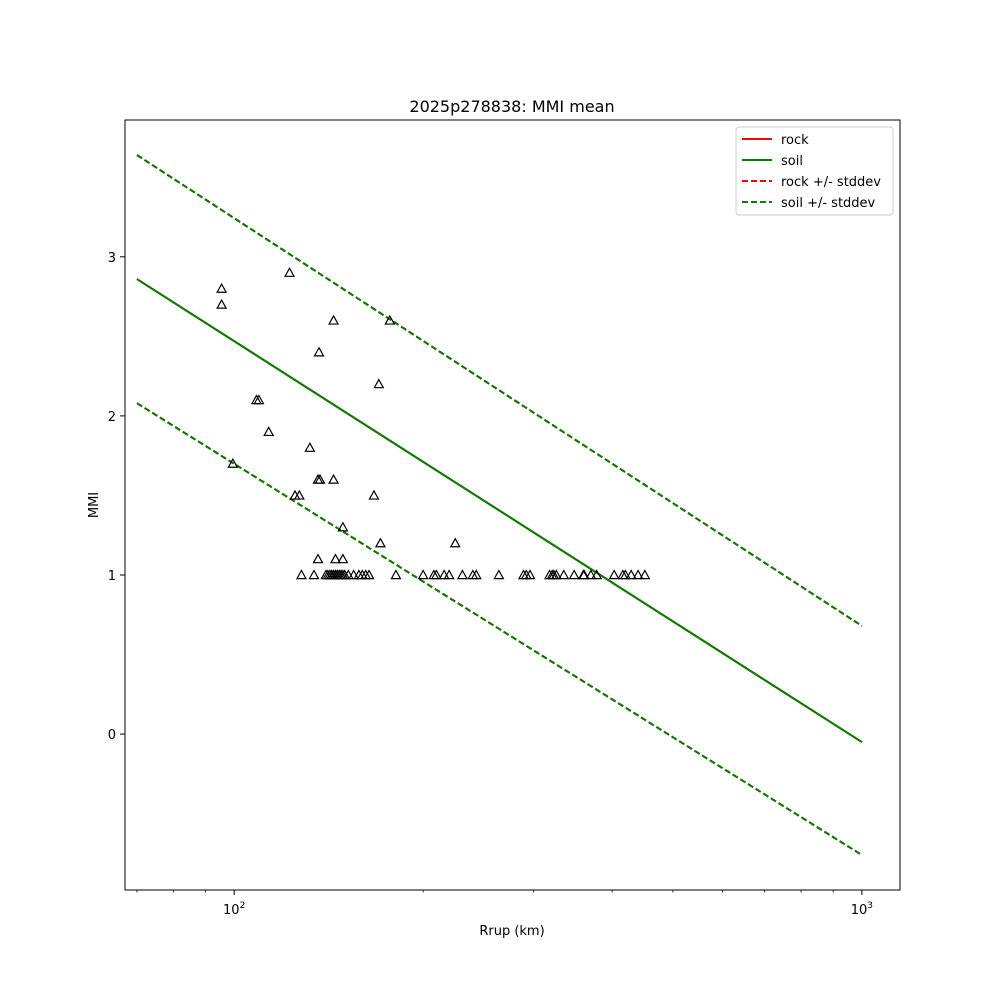  Describe the element at coordinates (828, 203) in the screenshot. I see `legend-label: soil +/- stddev` at that location.